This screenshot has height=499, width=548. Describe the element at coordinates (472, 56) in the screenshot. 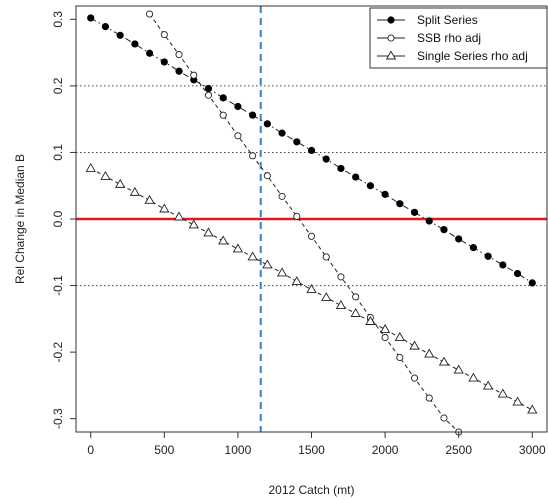

I see `legend-label: Single Series rho adj` at that location.